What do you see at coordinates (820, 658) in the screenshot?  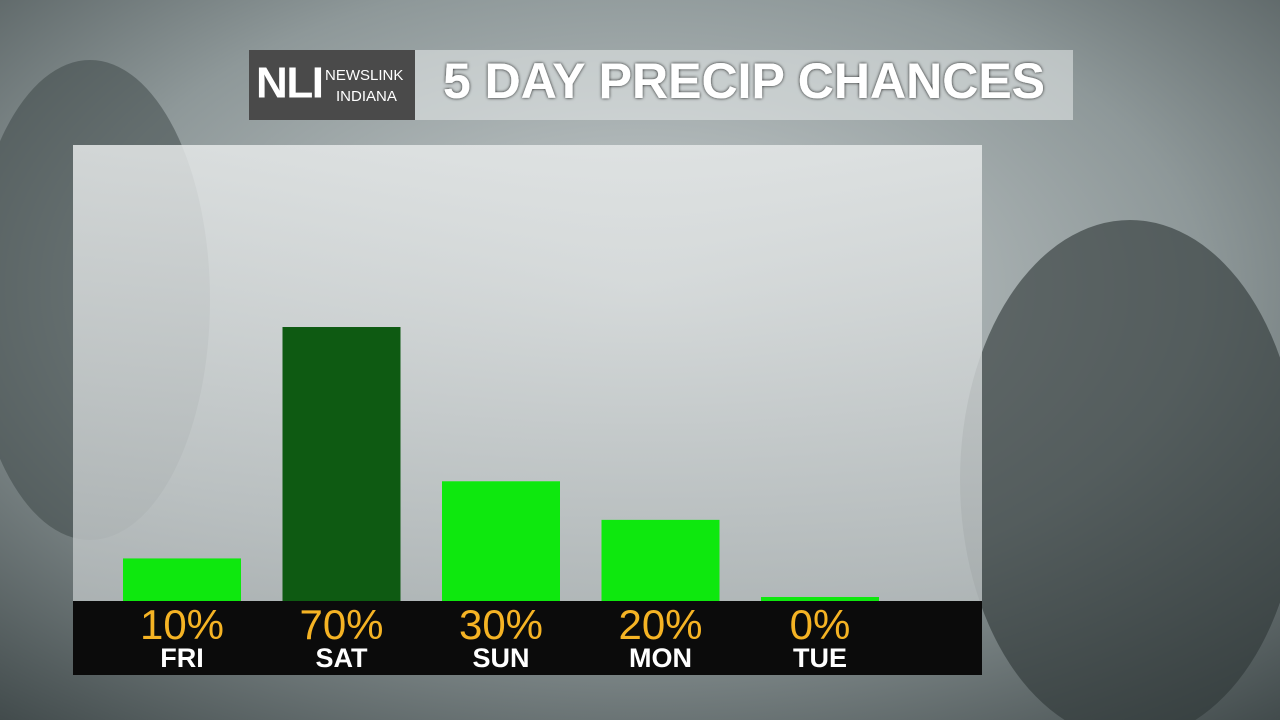 I see `x-tick-label: TUE` at bounding box center [820, 658].